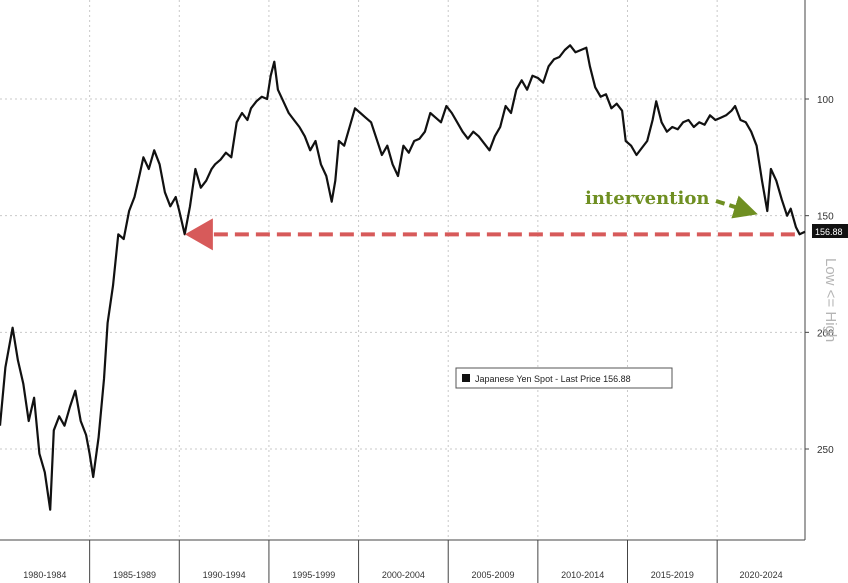 The image size is (848, 583). What do you see at coordinates (134, 575) in the screenshot?
I see `x-tick-label-1985-1989: 1985-1989` at bounding box center [134, 575].